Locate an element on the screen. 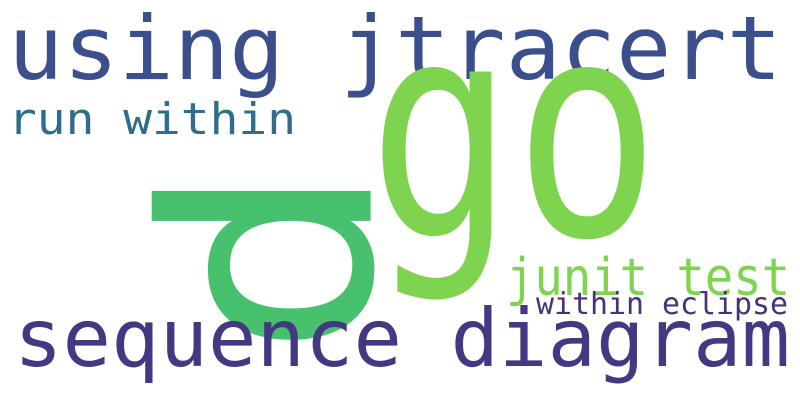 The height and width of the screenshot is (400, 800). word-run-within: run within is located at coordinates (152, 119).